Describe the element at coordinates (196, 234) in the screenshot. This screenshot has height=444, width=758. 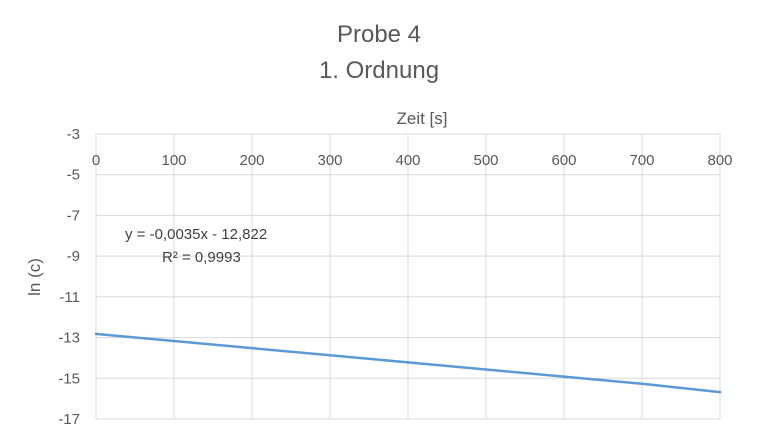
I see `trendline-equation: y = -0,0035x - 12,822` at that location.